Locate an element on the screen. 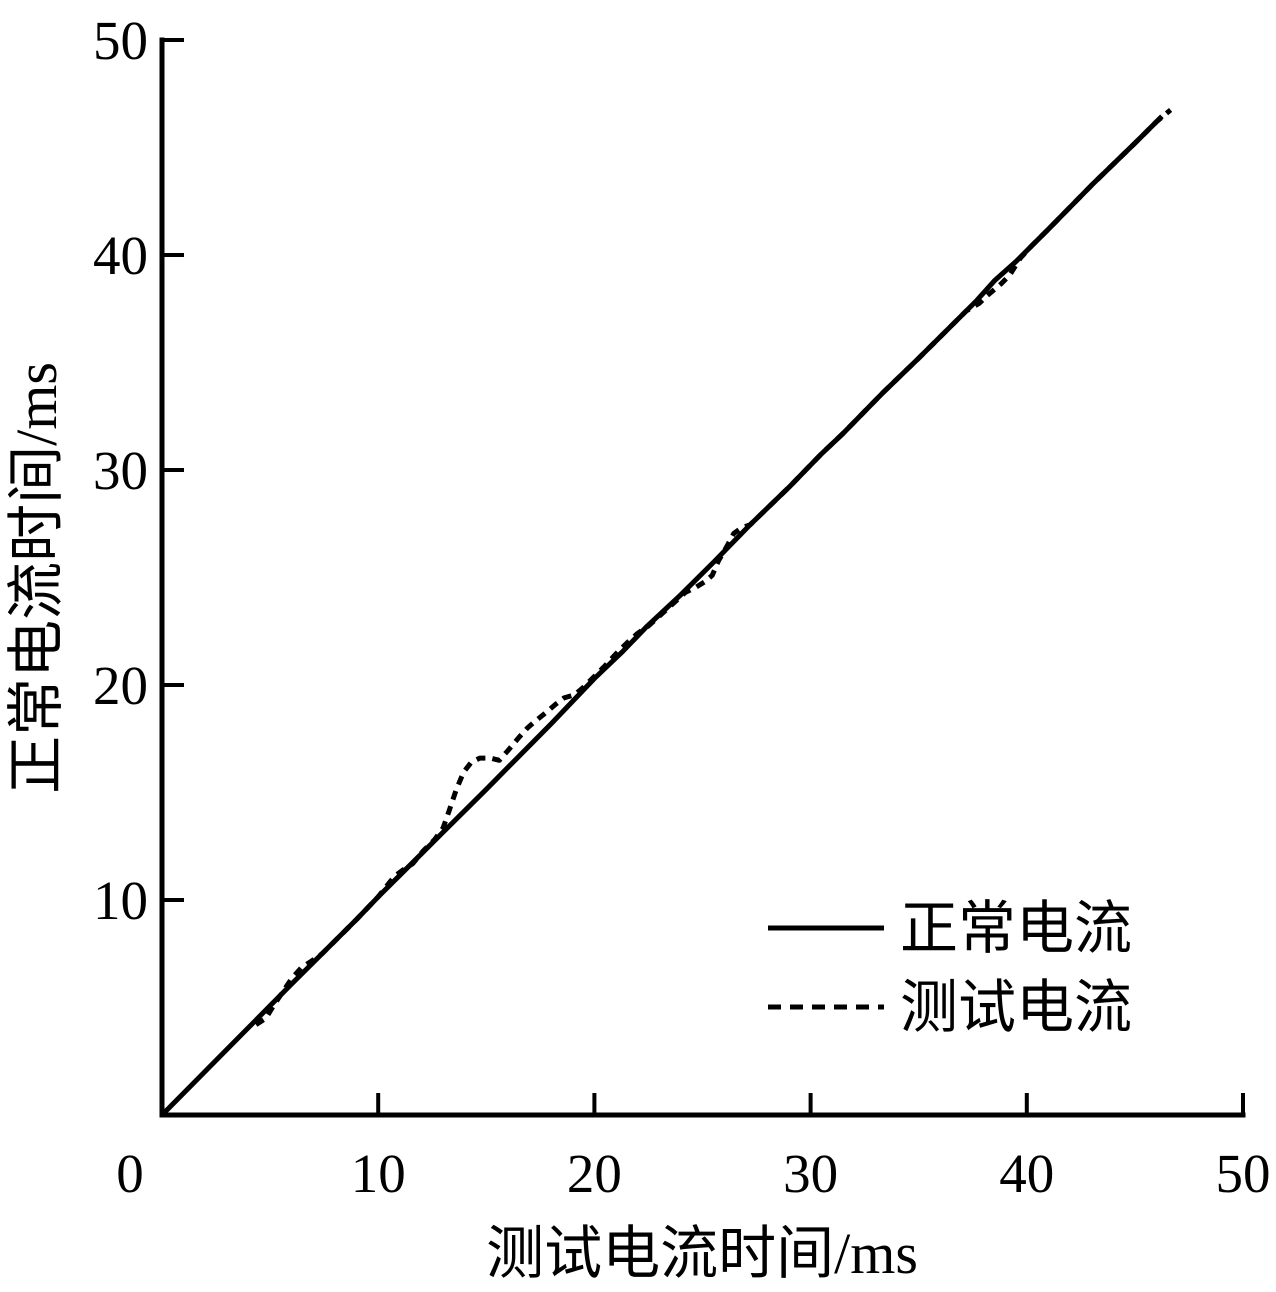 The height and width of the screenshot is (1292, 1276). x-tick-label: 20 is located at coordinates (594, 1173).